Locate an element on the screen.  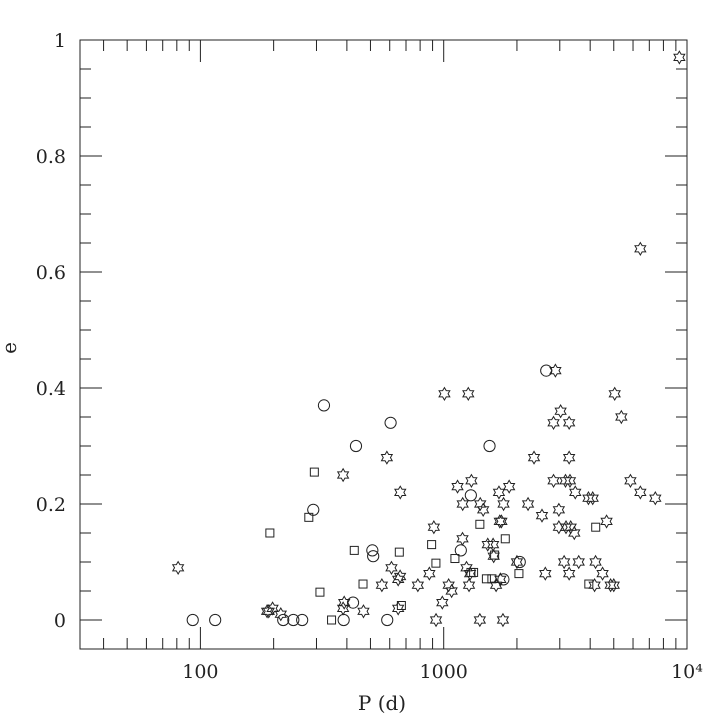
y-tick-label: 1 is located at coordinates (60, 41).